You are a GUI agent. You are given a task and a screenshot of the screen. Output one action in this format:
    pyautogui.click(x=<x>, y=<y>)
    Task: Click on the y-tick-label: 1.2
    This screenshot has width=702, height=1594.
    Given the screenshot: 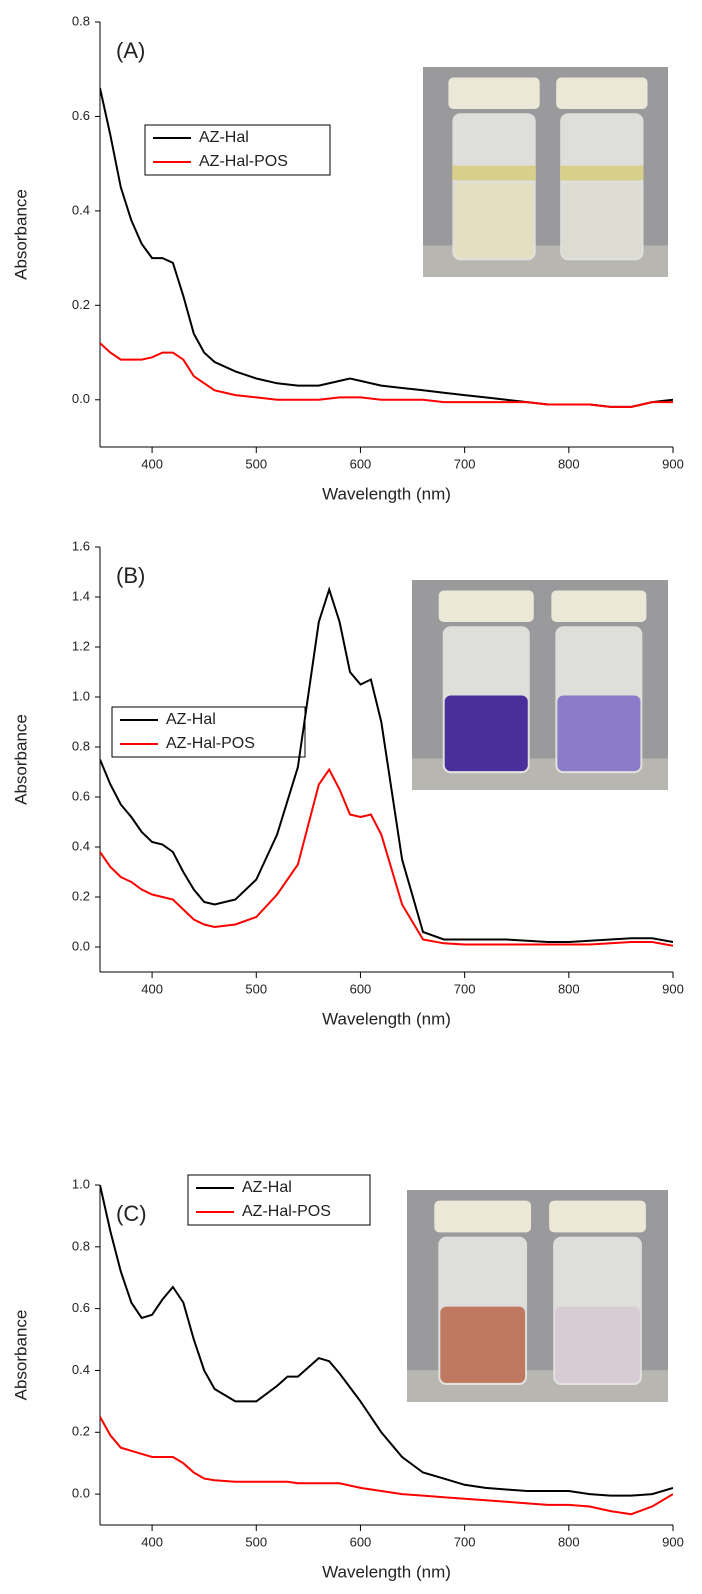 What is the action you would take?
    pyautogui.click(x=81, y=645)
    